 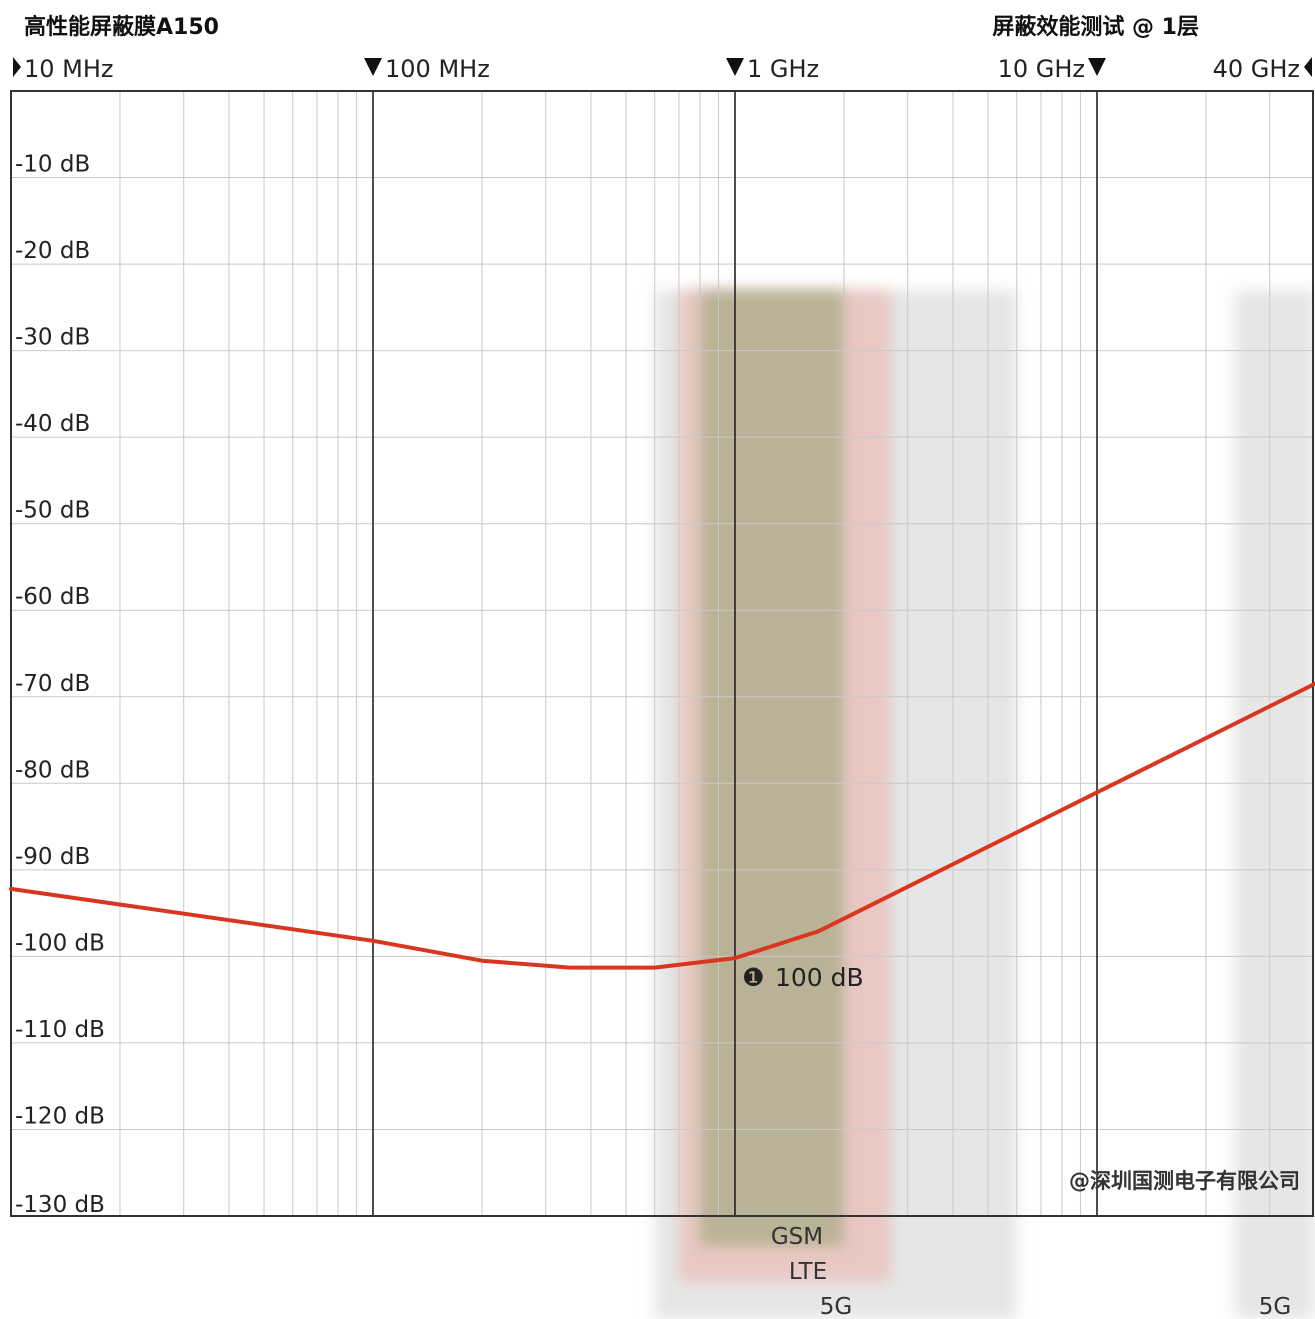 What do you see at coordinates (52, 251) in the screenshot?
I see `y-tick-label: -20 dB` at bounding box center [52, 251].